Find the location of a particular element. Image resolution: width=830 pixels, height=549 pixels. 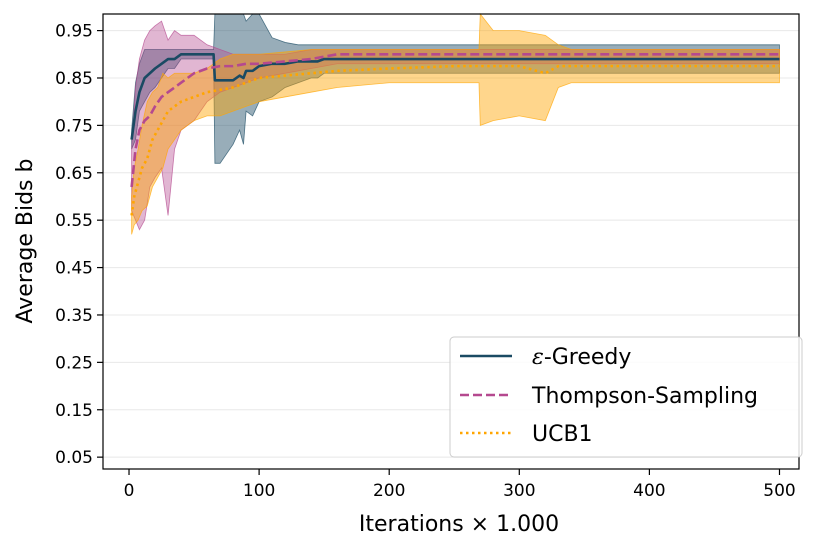

line-epsilon-greedy is located at coordinates (455, 96).